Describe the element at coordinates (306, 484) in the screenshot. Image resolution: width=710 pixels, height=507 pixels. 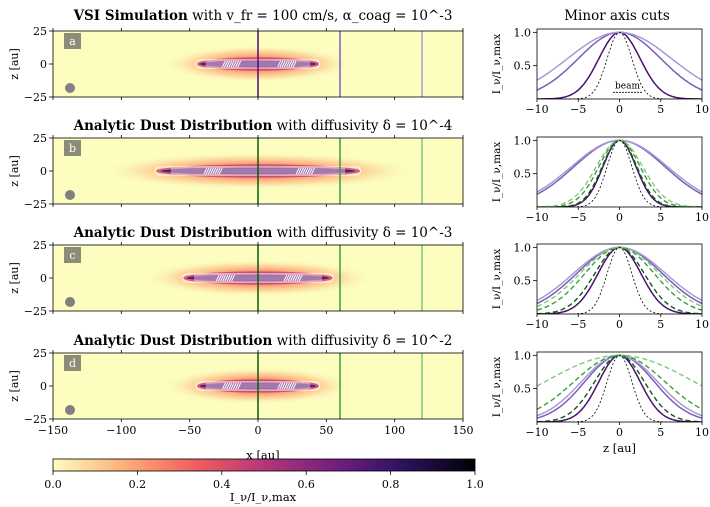
I see `colorbar-tick-label: 0.6` at that location.